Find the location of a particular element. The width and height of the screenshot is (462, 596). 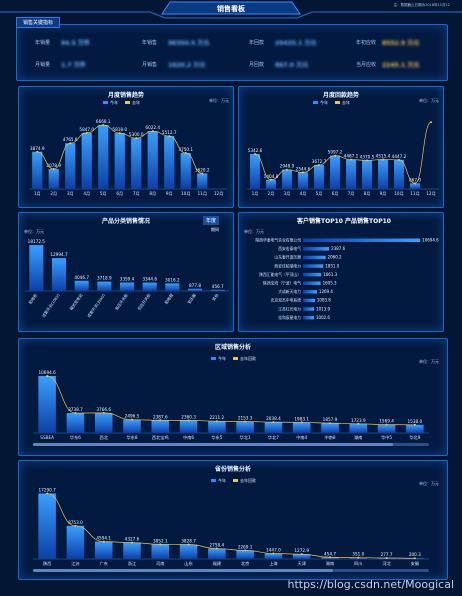

tick-label: 华东8 is located at coordinates (131, 437).